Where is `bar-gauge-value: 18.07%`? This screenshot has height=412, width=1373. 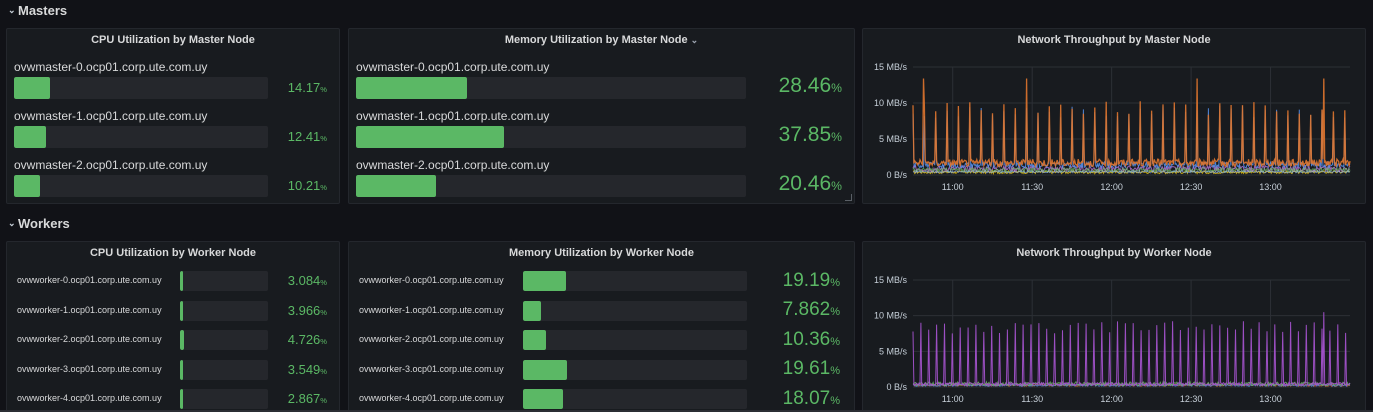
bar-gauge-value: 18.07% is located at coordinates (811, 399).